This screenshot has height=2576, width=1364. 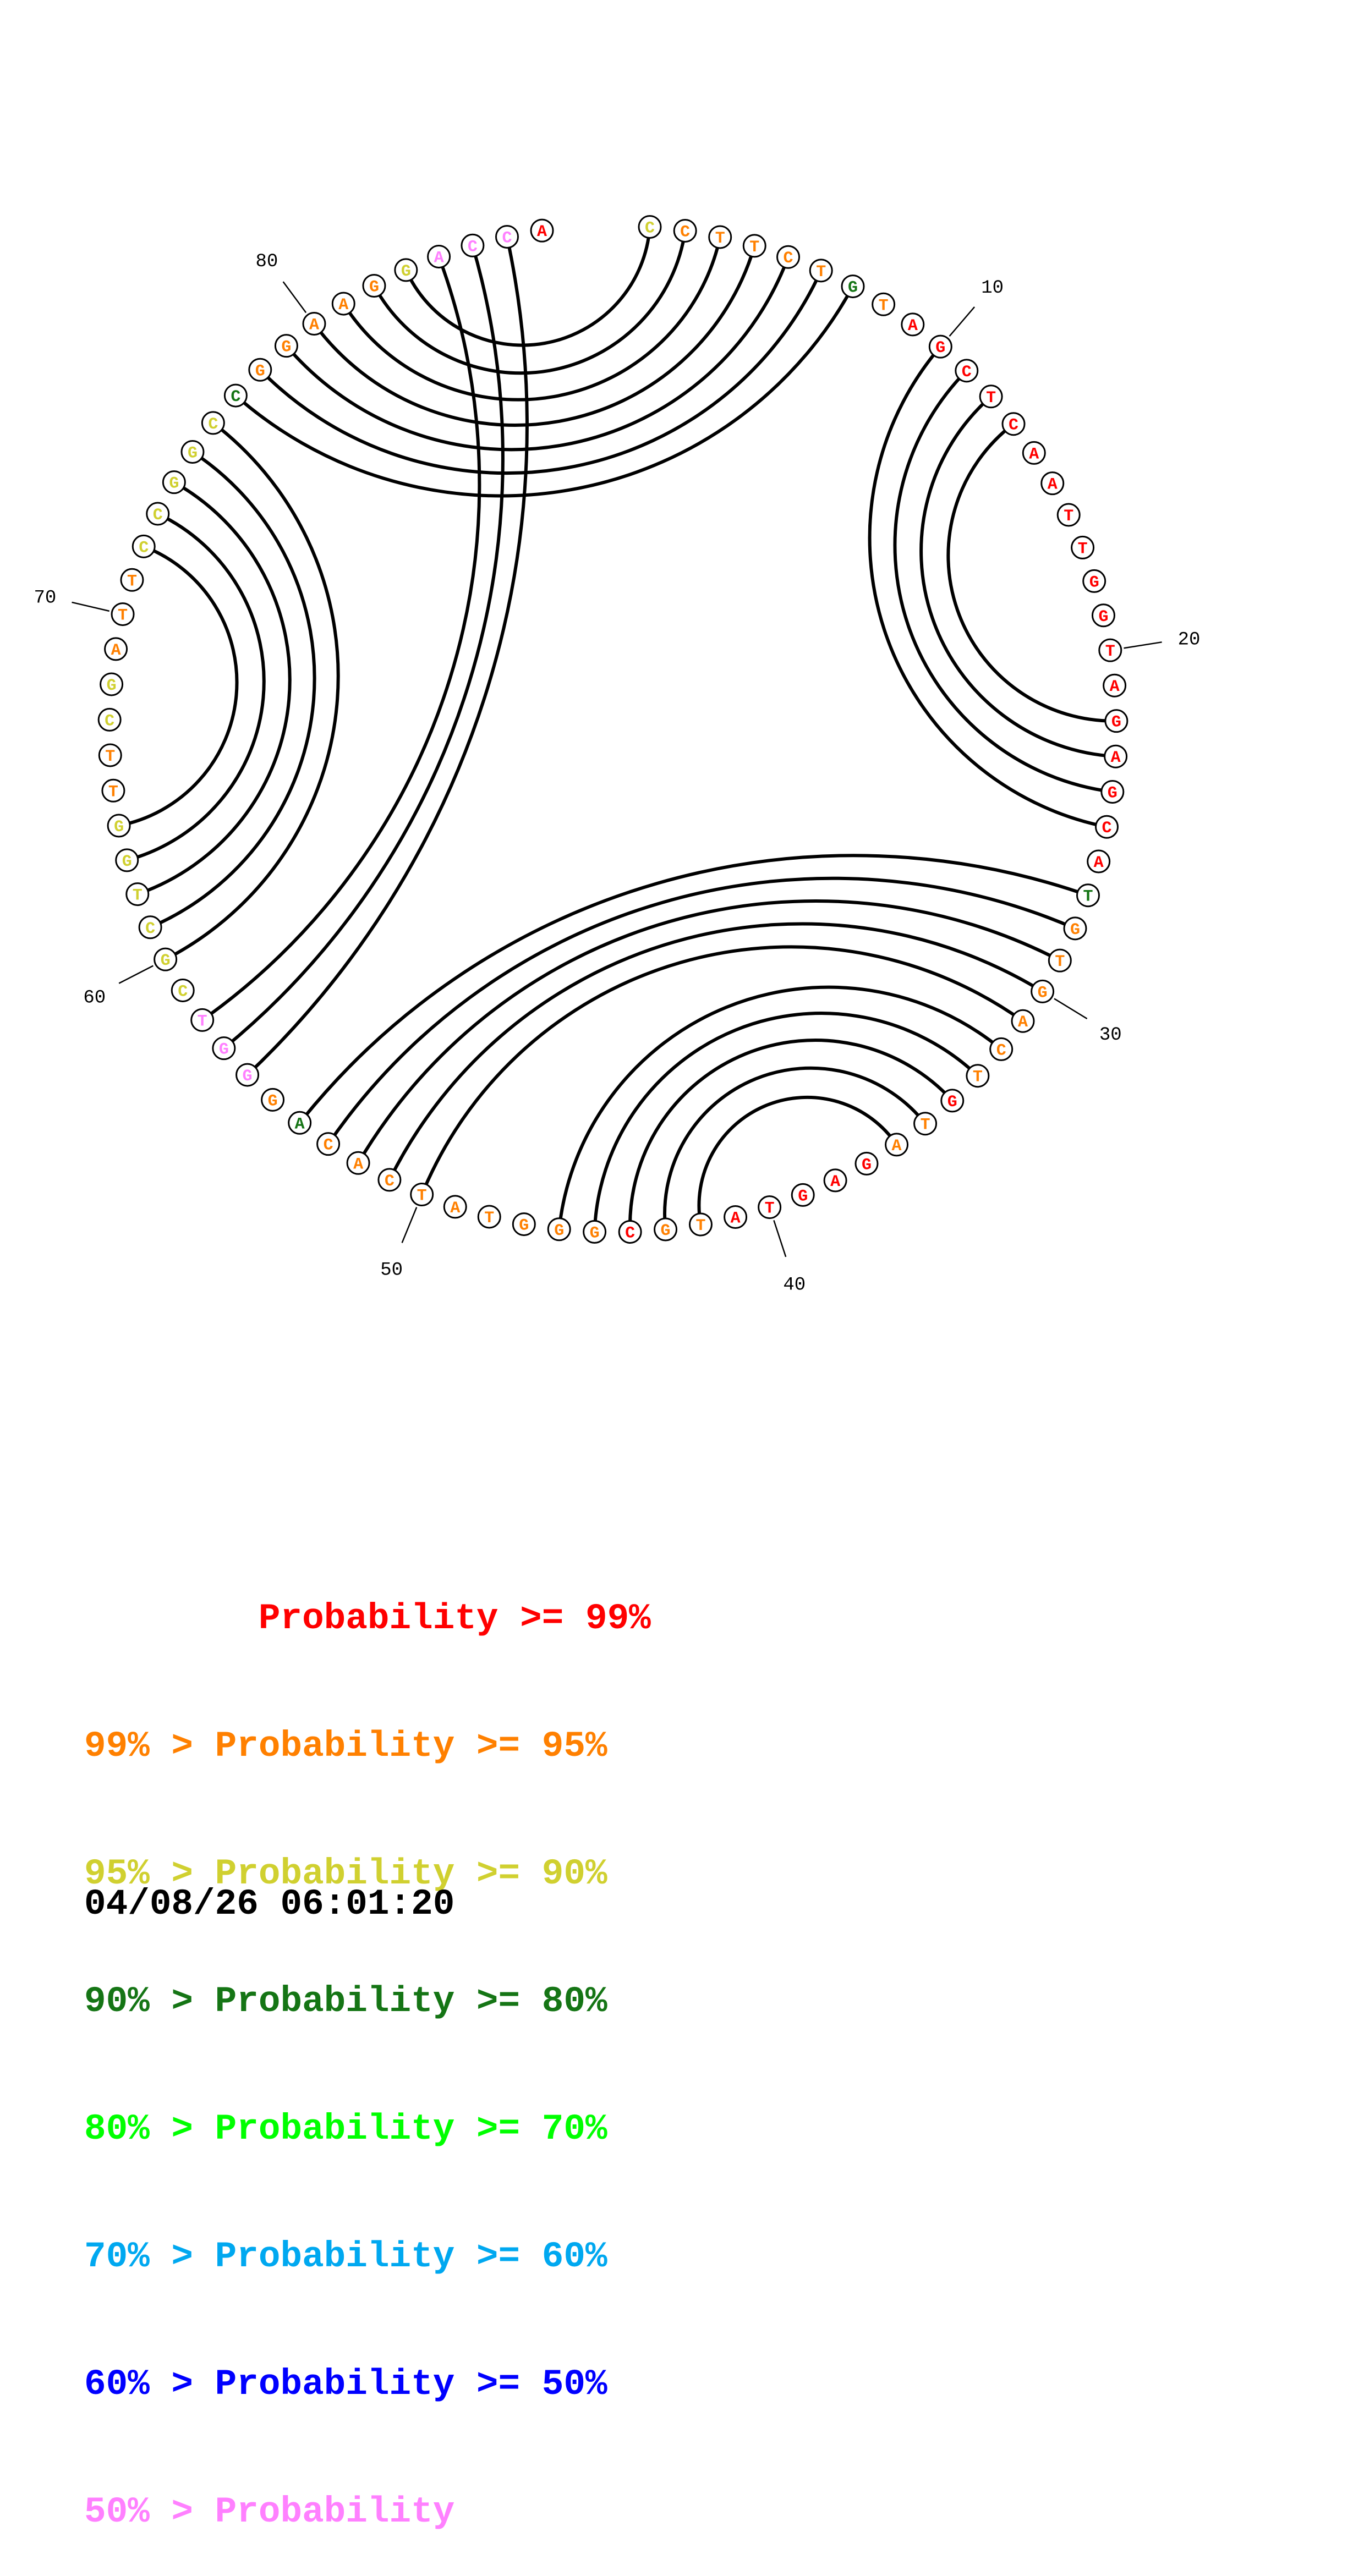 I want to click on legend-suffix: >= 60%, so click(x=530, y=2256).